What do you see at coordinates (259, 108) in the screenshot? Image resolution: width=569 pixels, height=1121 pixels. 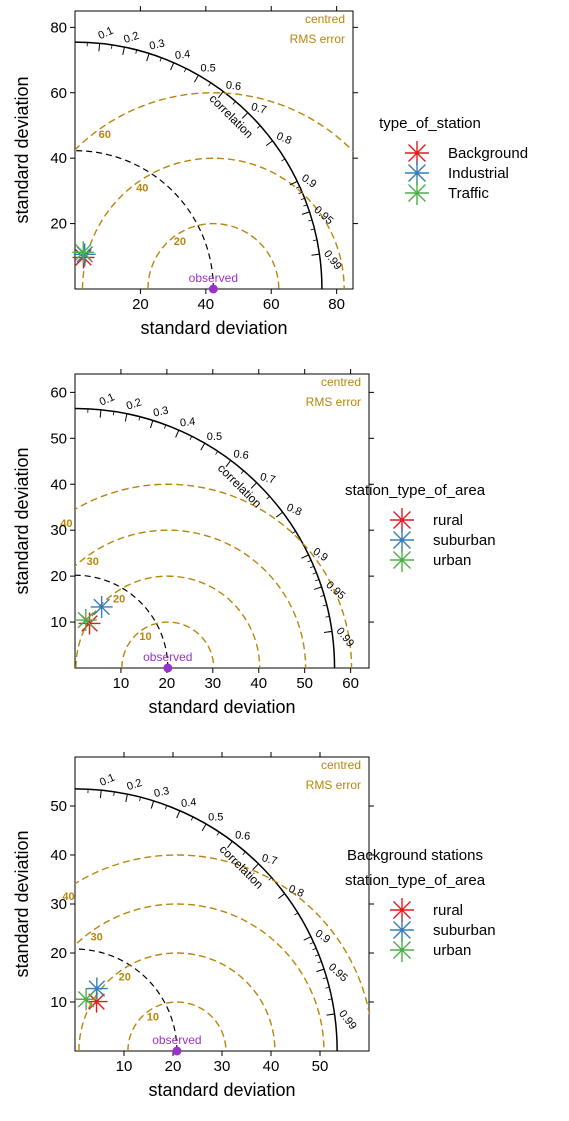 I see `correlation-tick-label: 0.7` at bounding box center [259, 108].